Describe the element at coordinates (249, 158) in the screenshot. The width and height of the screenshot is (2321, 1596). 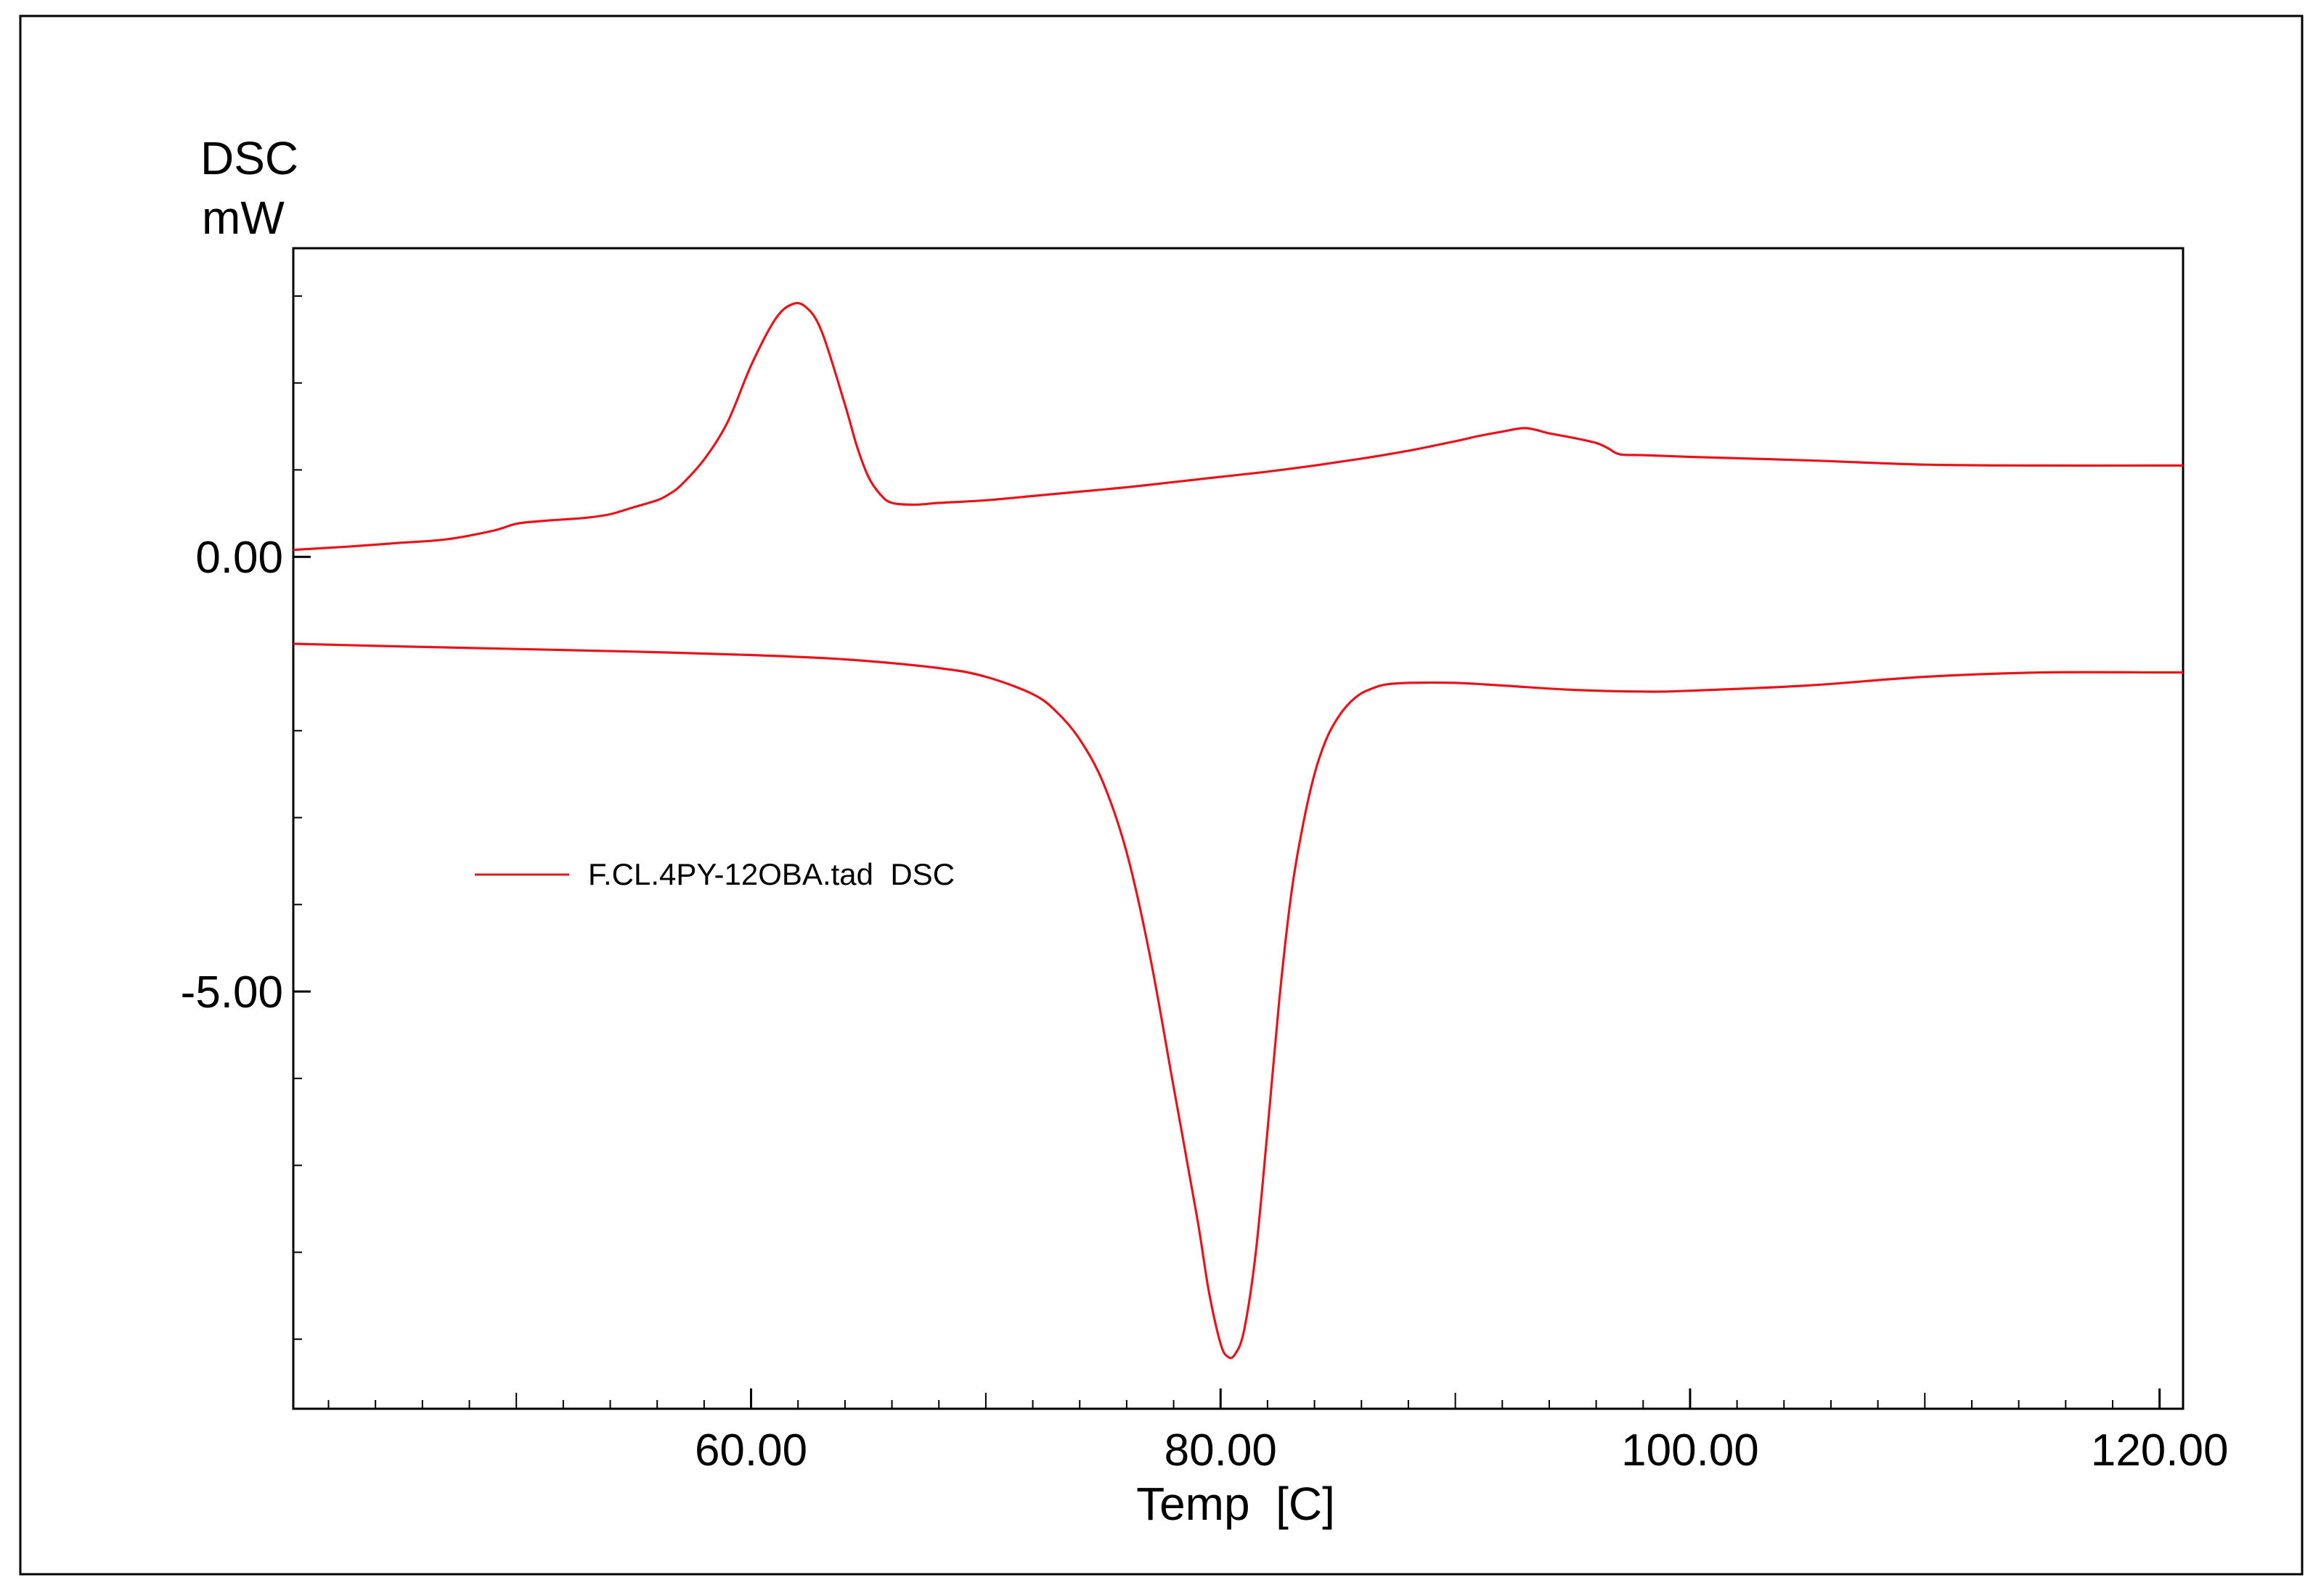
I see `y-axis-title: DSC` at that location.